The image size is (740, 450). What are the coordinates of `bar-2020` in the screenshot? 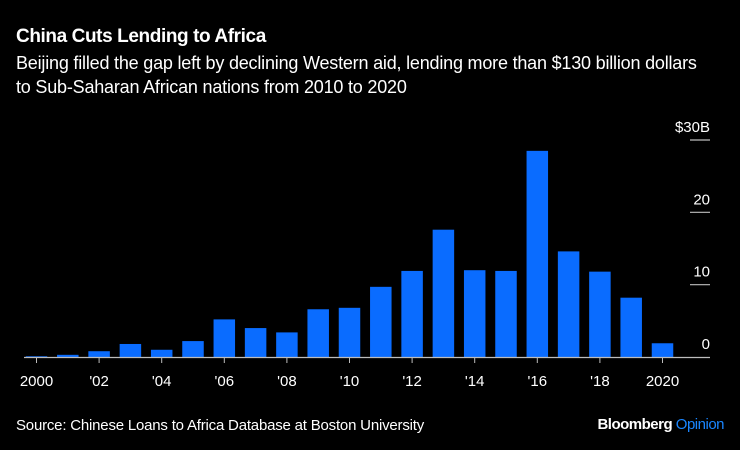 It's located at (662, 350).